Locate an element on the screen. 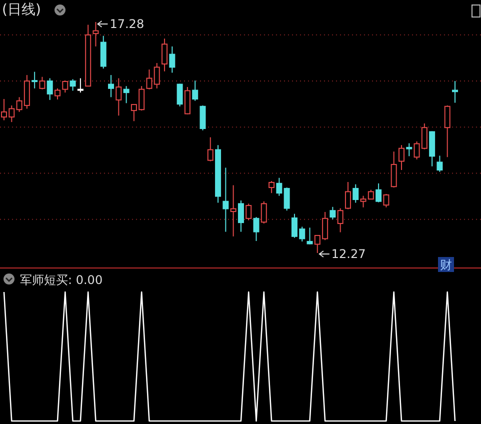 This screenshot has width=481, height=424. text: 财 is located at coordinates (446, 265).